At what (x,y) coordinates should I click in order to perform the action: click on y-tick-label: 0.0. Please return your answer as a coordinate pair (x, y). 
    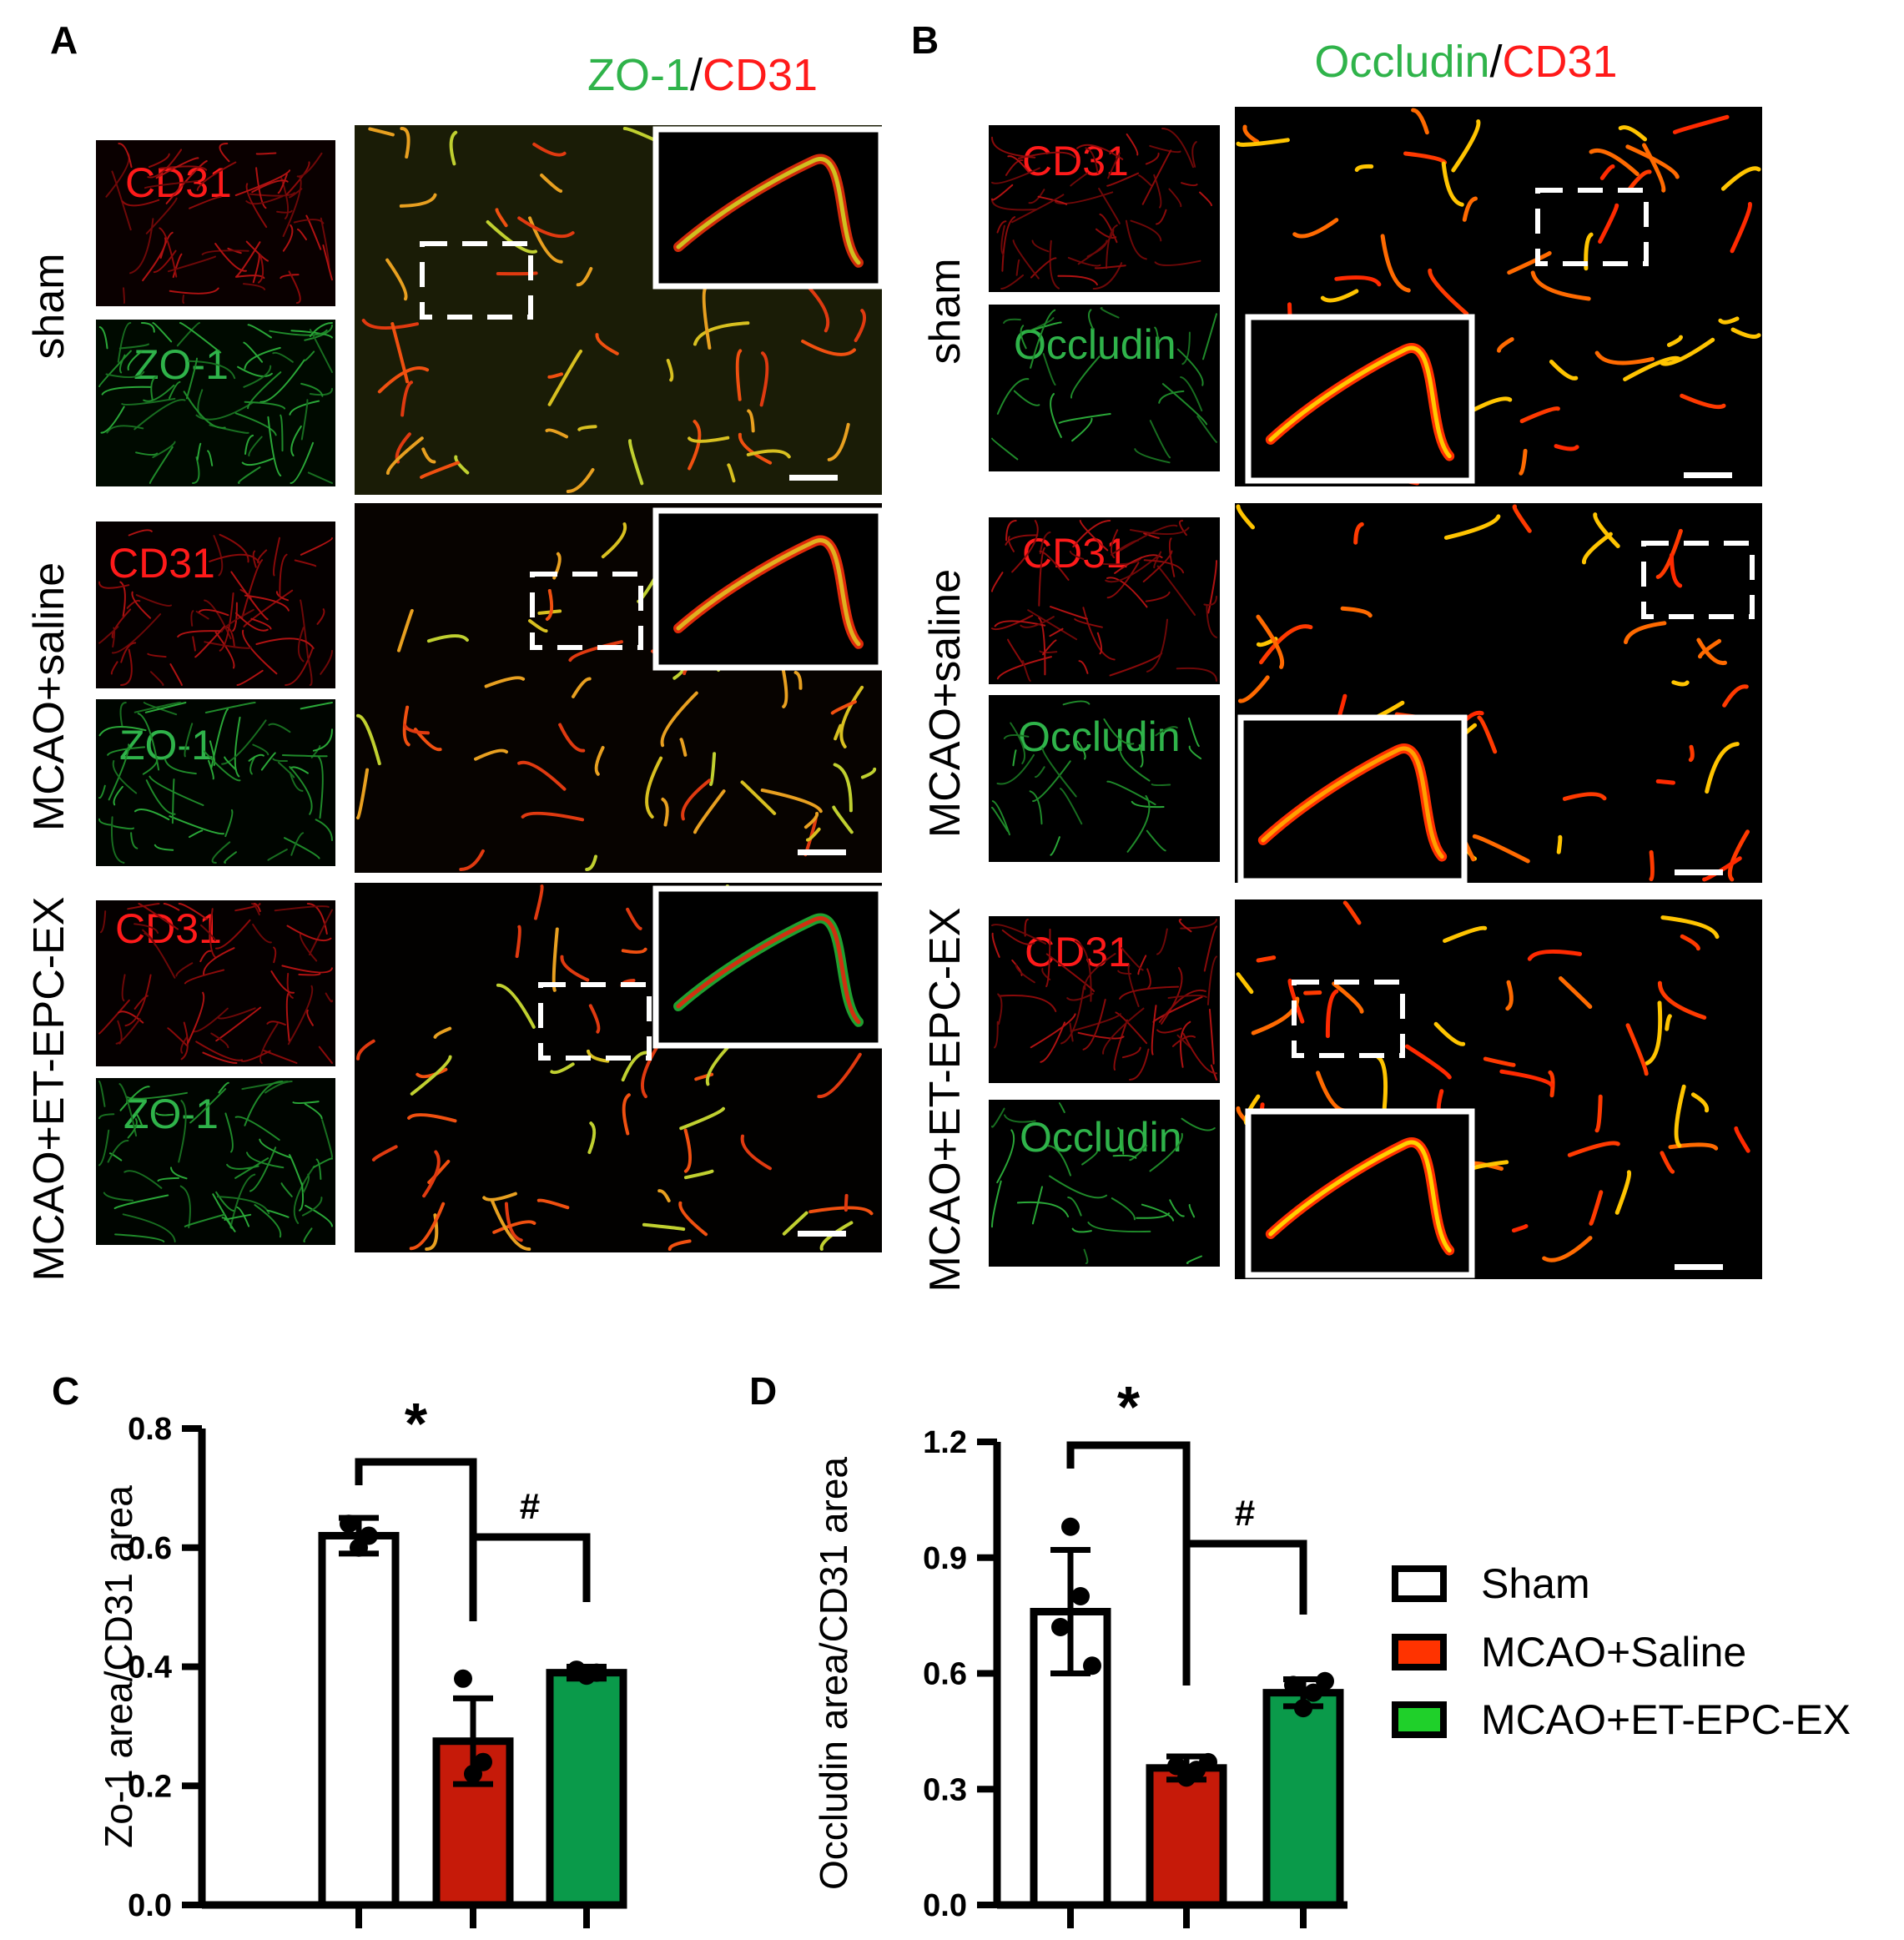
    Looking at the image, I should click on (945, 1905).